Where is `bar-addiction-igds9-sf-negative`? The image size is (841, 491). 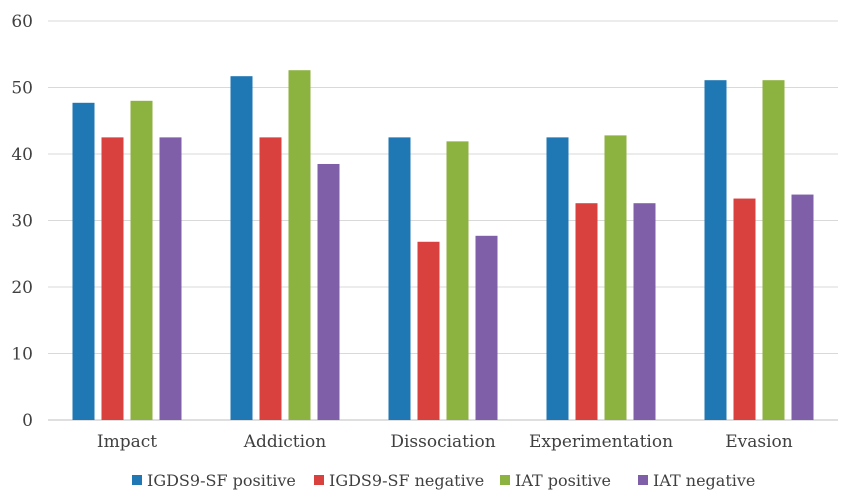
bar-addiction-igds9-sf-negative is located at coordinates (270, 278).